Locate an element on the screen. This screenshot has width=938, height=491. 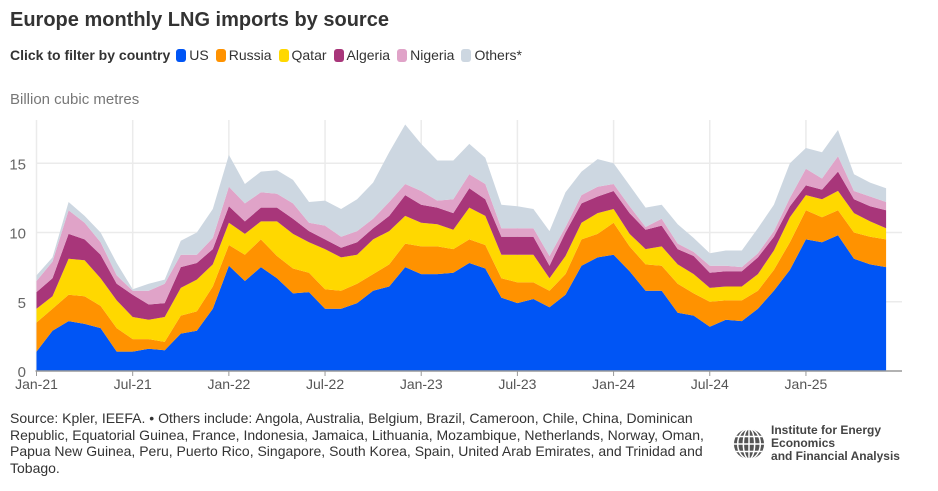
legend-item-algeria: Algeria is located at coordinates (362, 55).